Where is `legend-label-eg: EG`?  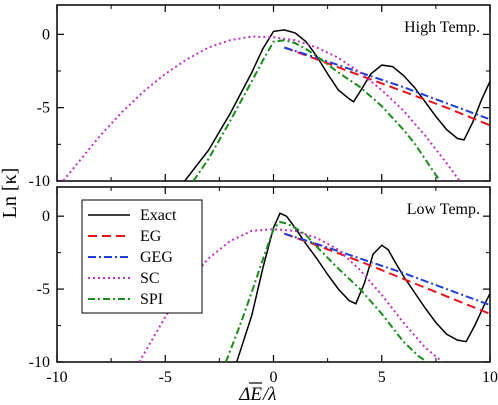
legend-label-eg: EG is located at coordinates (151, 236).